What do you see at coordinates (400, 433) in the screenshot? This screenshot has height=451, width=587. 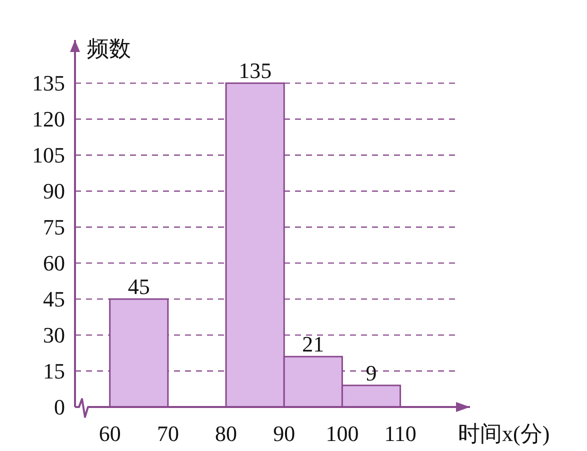 I see `x-tick-label: 110` at bounding box center [400, 433].